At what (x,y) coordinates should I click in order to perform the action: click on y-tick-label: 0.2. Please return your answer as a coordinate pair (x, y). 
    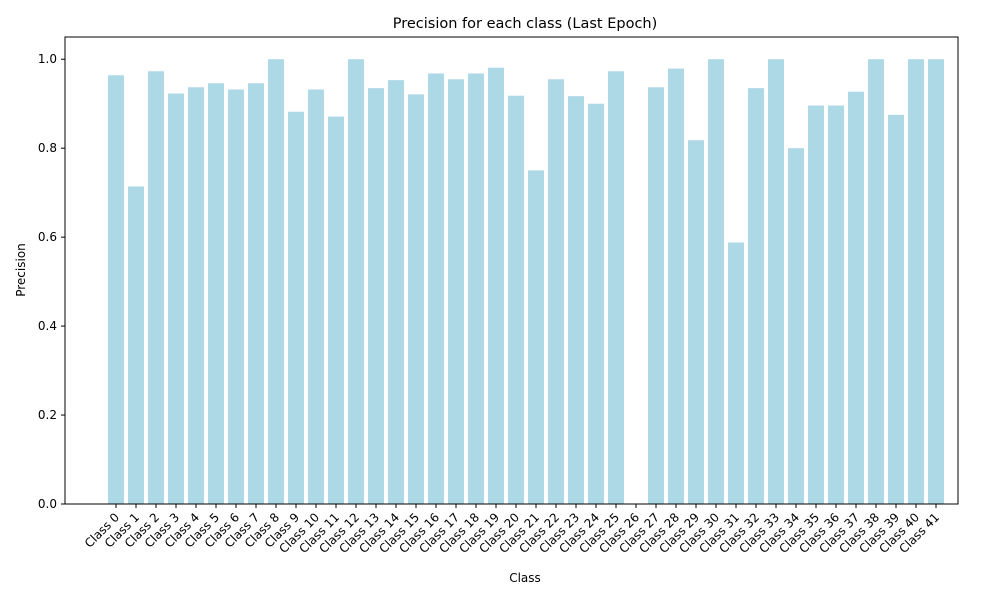
    Looking at the image, I should click on (47, 415).